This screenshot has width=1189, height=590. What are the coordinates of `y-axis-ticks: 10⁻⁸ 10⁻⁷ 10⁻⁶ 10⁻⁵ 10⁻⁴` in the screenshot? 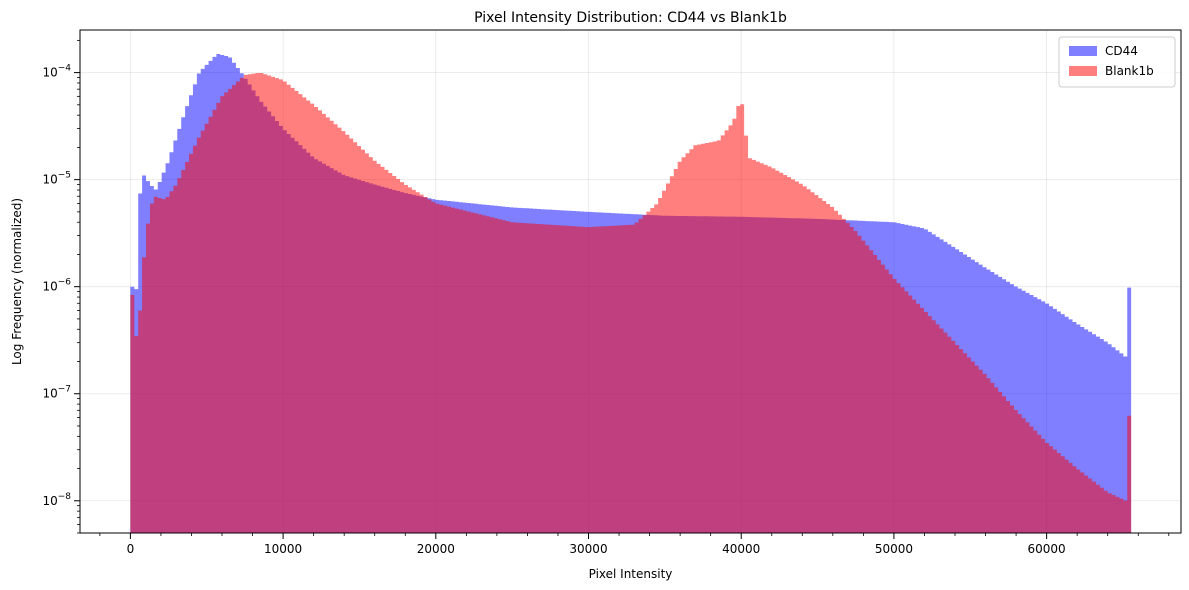 It's located at (61, 286).